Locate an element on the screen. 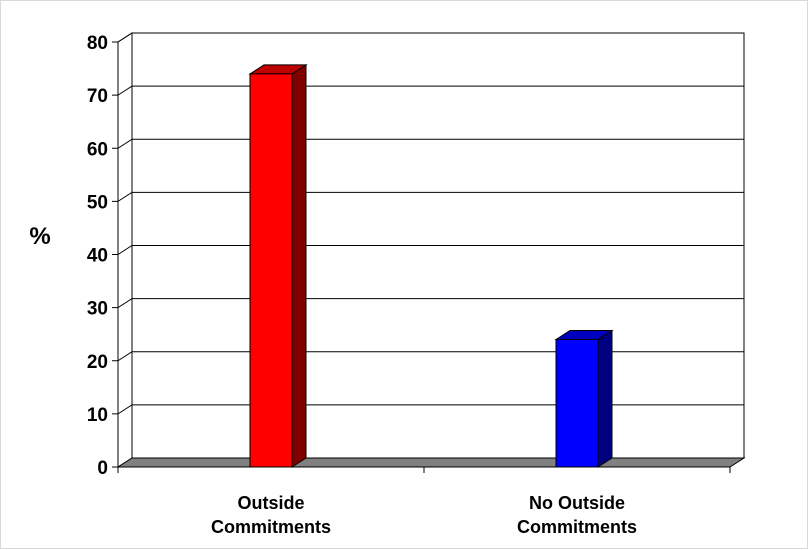 This screenshot has height=550, width=809. y-tick-label: 80 is located at coordinates (97, 43).